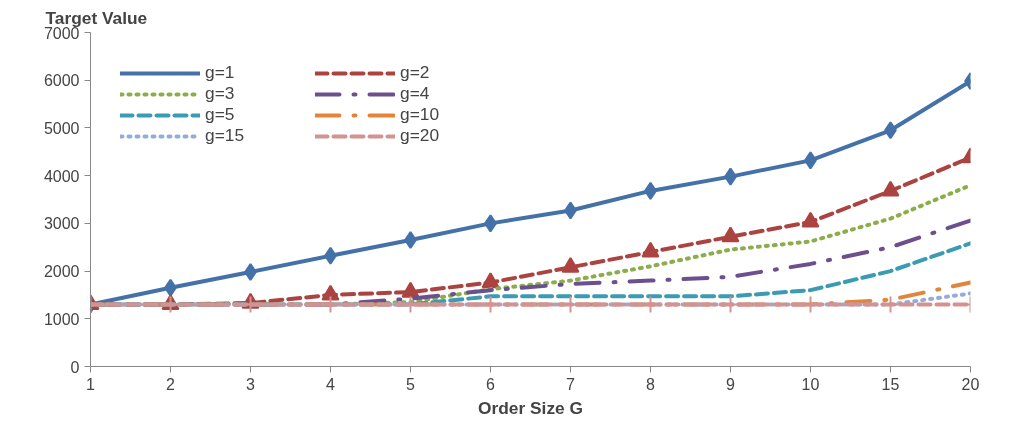 Image resolution: width=1022 pixels, height=432 pixels. I want to click on legend-label: g=15, so click(225, 135).